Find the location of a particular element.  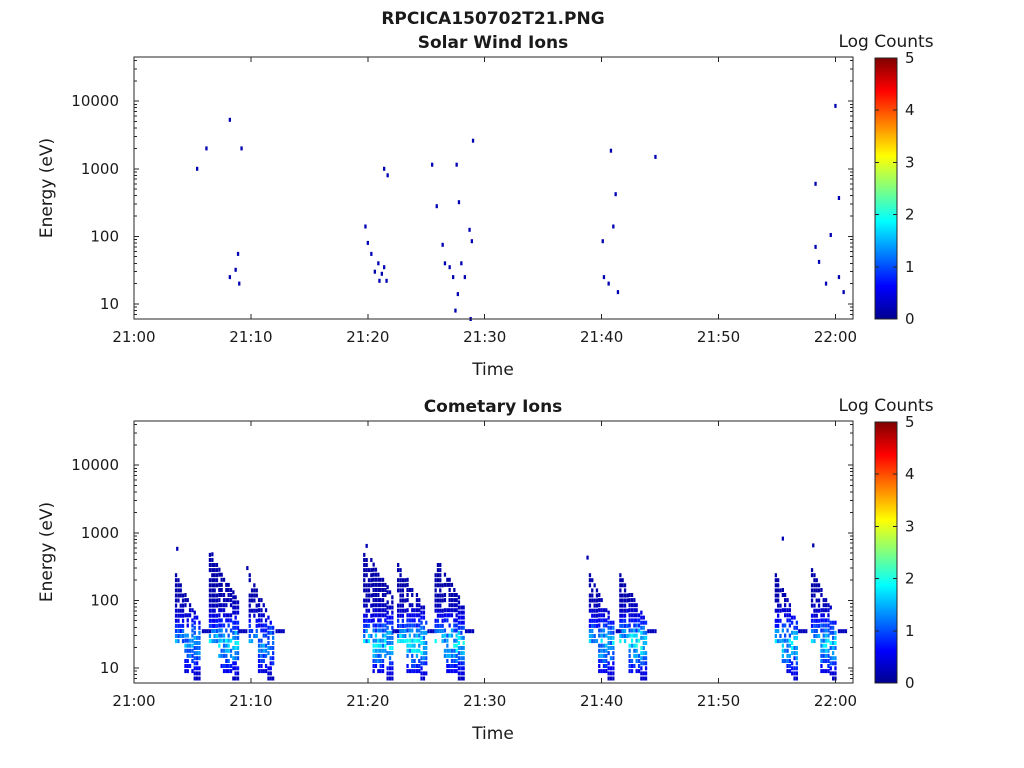

colorbar-tick-label: 5 is located at coordinates (910, 58).